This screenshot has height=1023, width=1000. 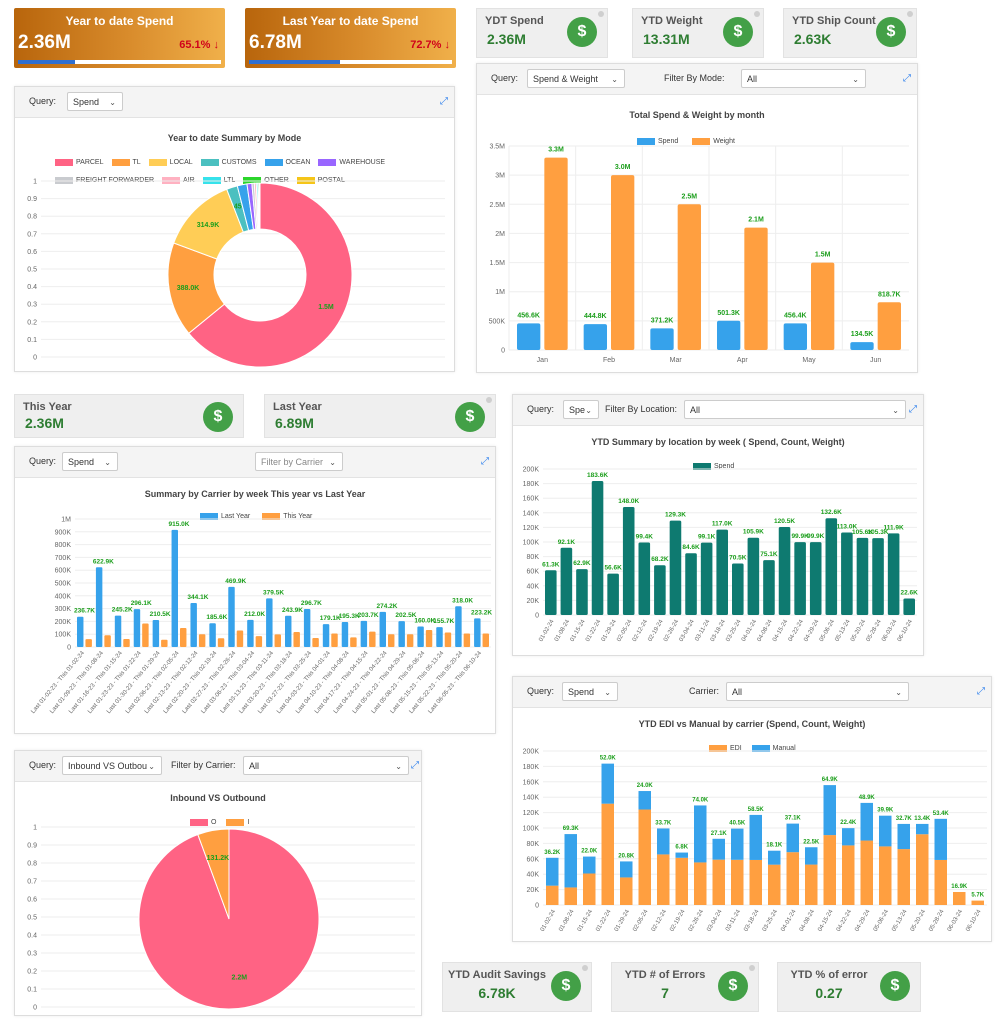 I want to click on spend-weight-query-select: Spend & Weight ⌄, so click(x=576, y=78).